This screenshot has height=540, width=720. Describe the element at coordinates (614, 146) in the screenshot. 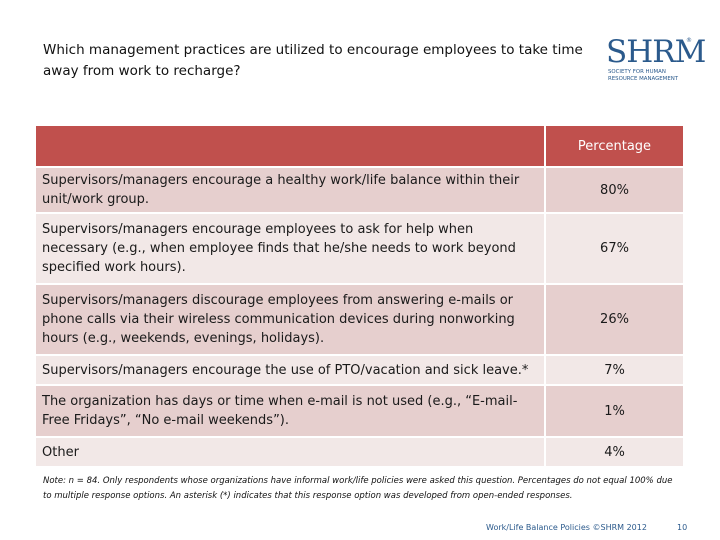

I see `header-percentage: Percentage` at that location.